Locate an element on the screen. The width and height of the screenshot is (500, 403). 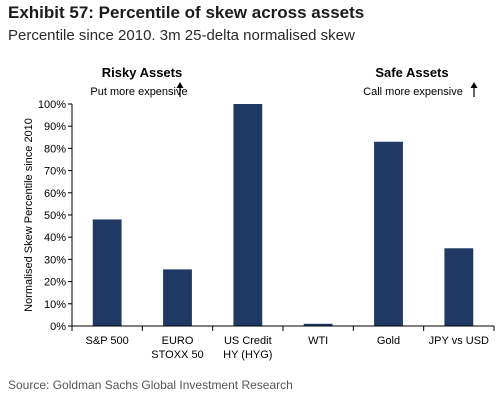
y-tick-label: 90% is located at coordinates (55, 127).